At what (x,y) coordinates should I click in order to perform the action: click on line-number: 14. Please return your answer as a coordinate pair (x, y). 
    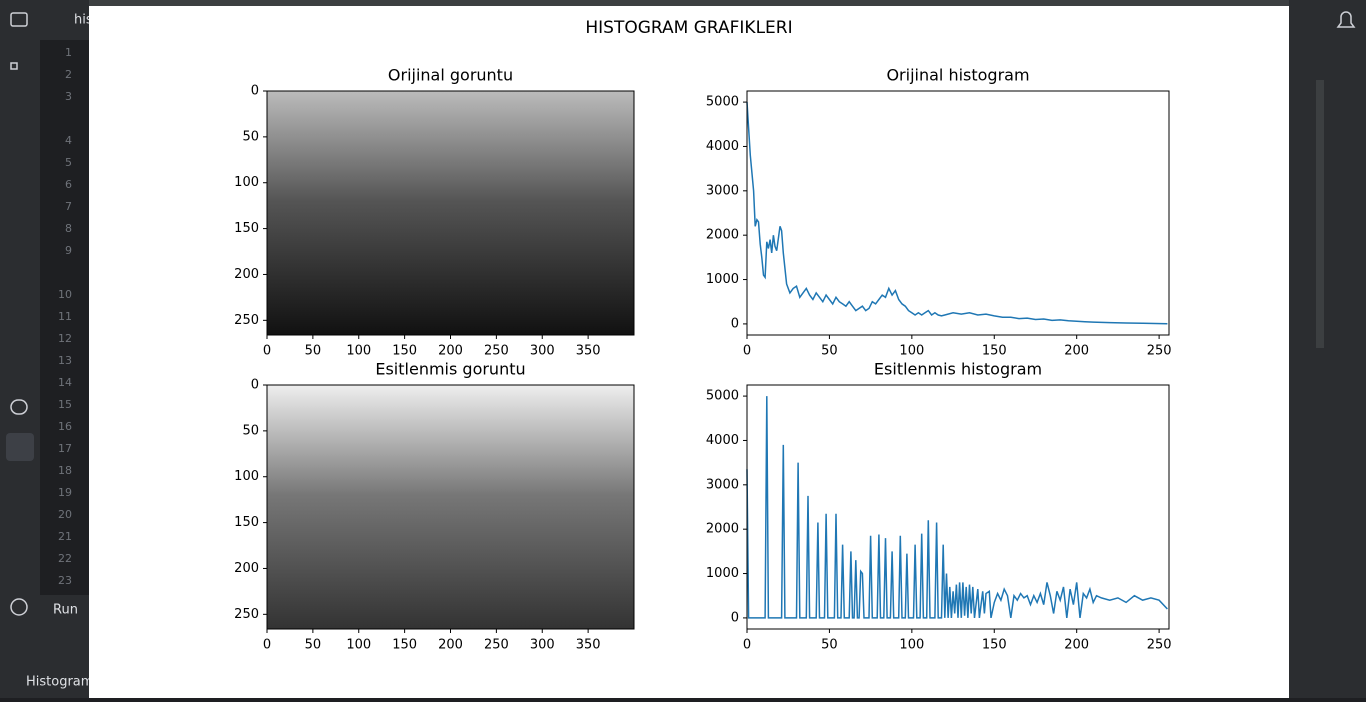
    Looking at the image, I should click on (65, 382).